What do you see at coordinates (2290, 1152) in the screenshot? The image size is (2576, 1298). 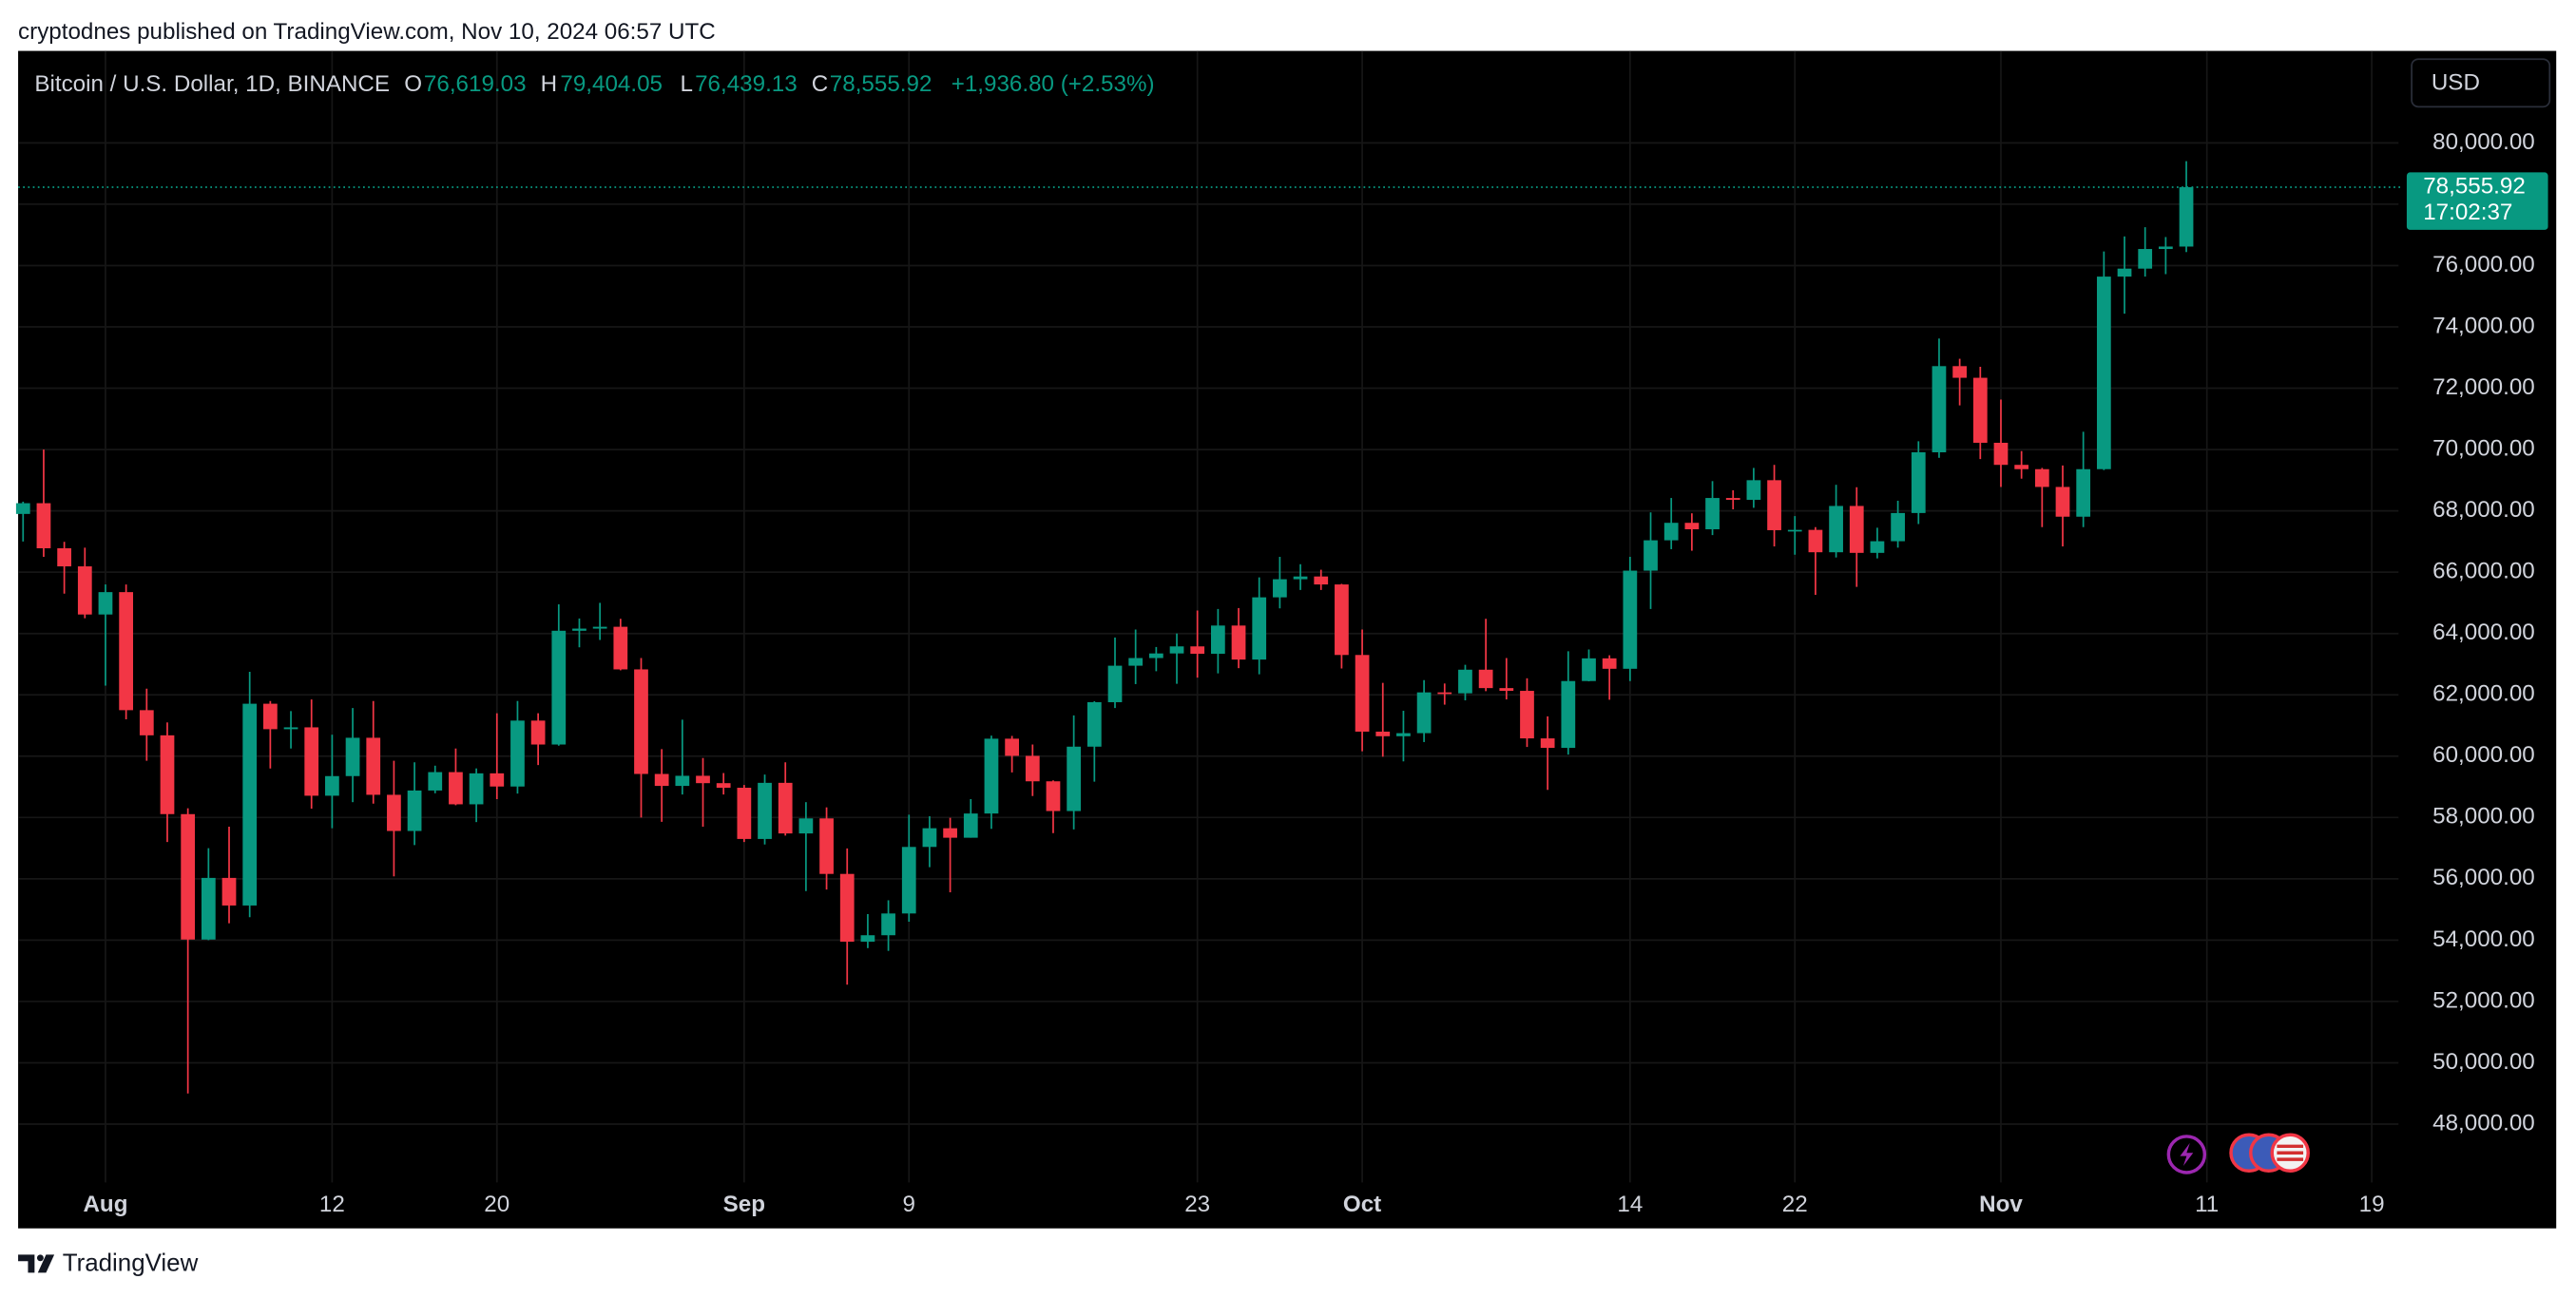 I see `event-icon-glyph` at bounding box center [2290, 1152].